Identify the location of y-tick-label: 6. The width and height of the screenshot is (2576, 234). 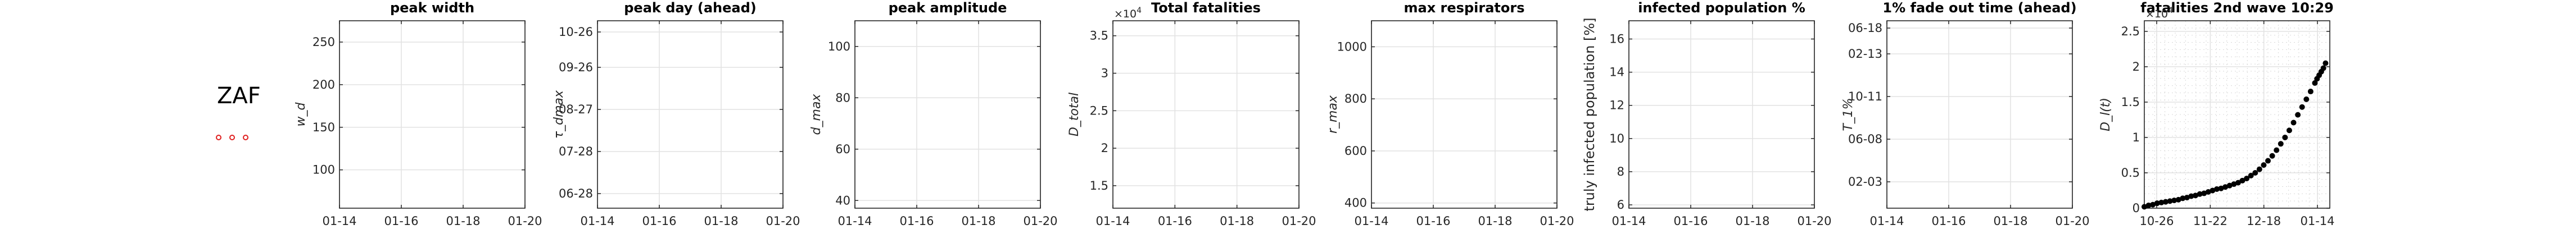
(1621, 205).